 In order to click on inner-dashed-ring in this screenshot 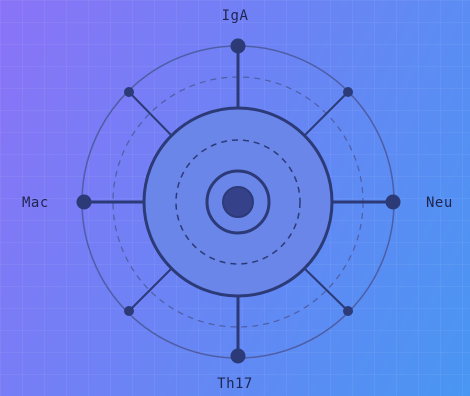, I will do `click(238, 202)`.